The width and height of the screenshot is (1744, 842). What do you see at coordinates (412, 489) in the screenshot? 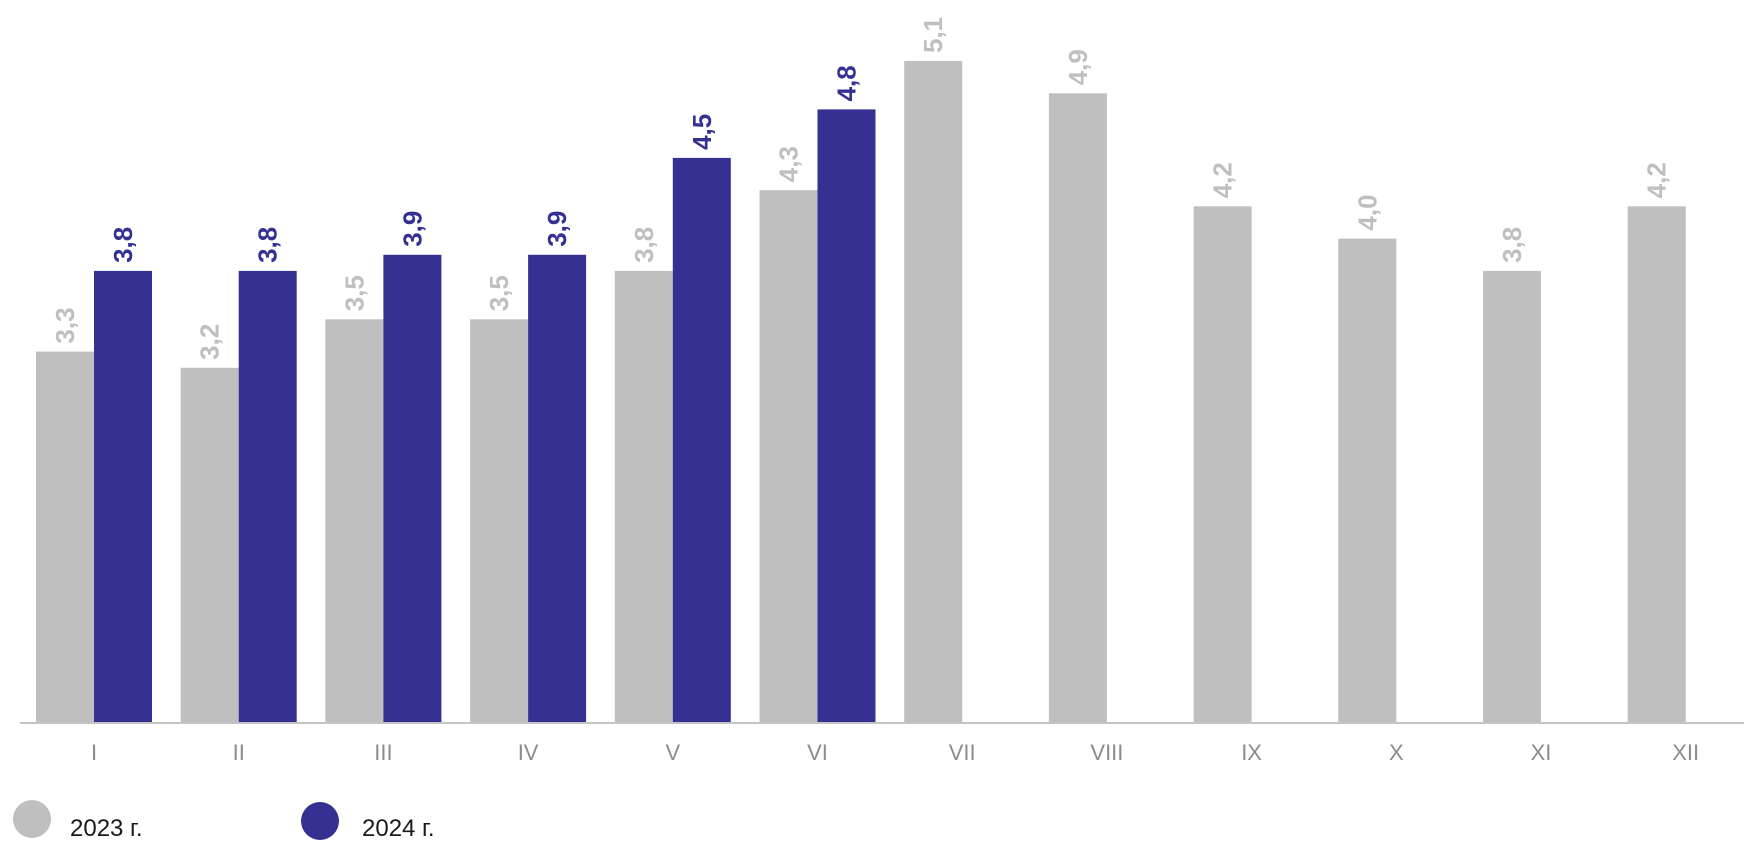
I see `bar-2024-III` at bounding box center [412, 489].